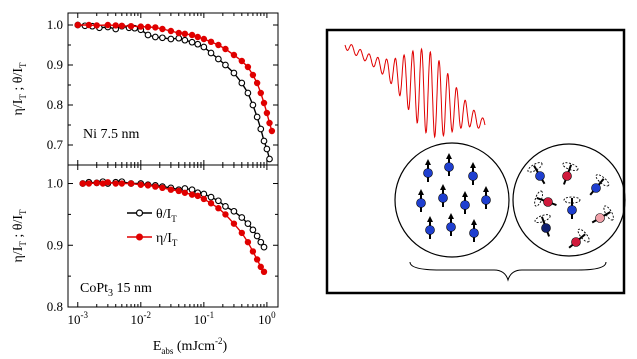  What do you see at coordinates (152, 239) in the screenshot?
I see `legend-entry-eta: η/IT` at bounding box center [152, 239].